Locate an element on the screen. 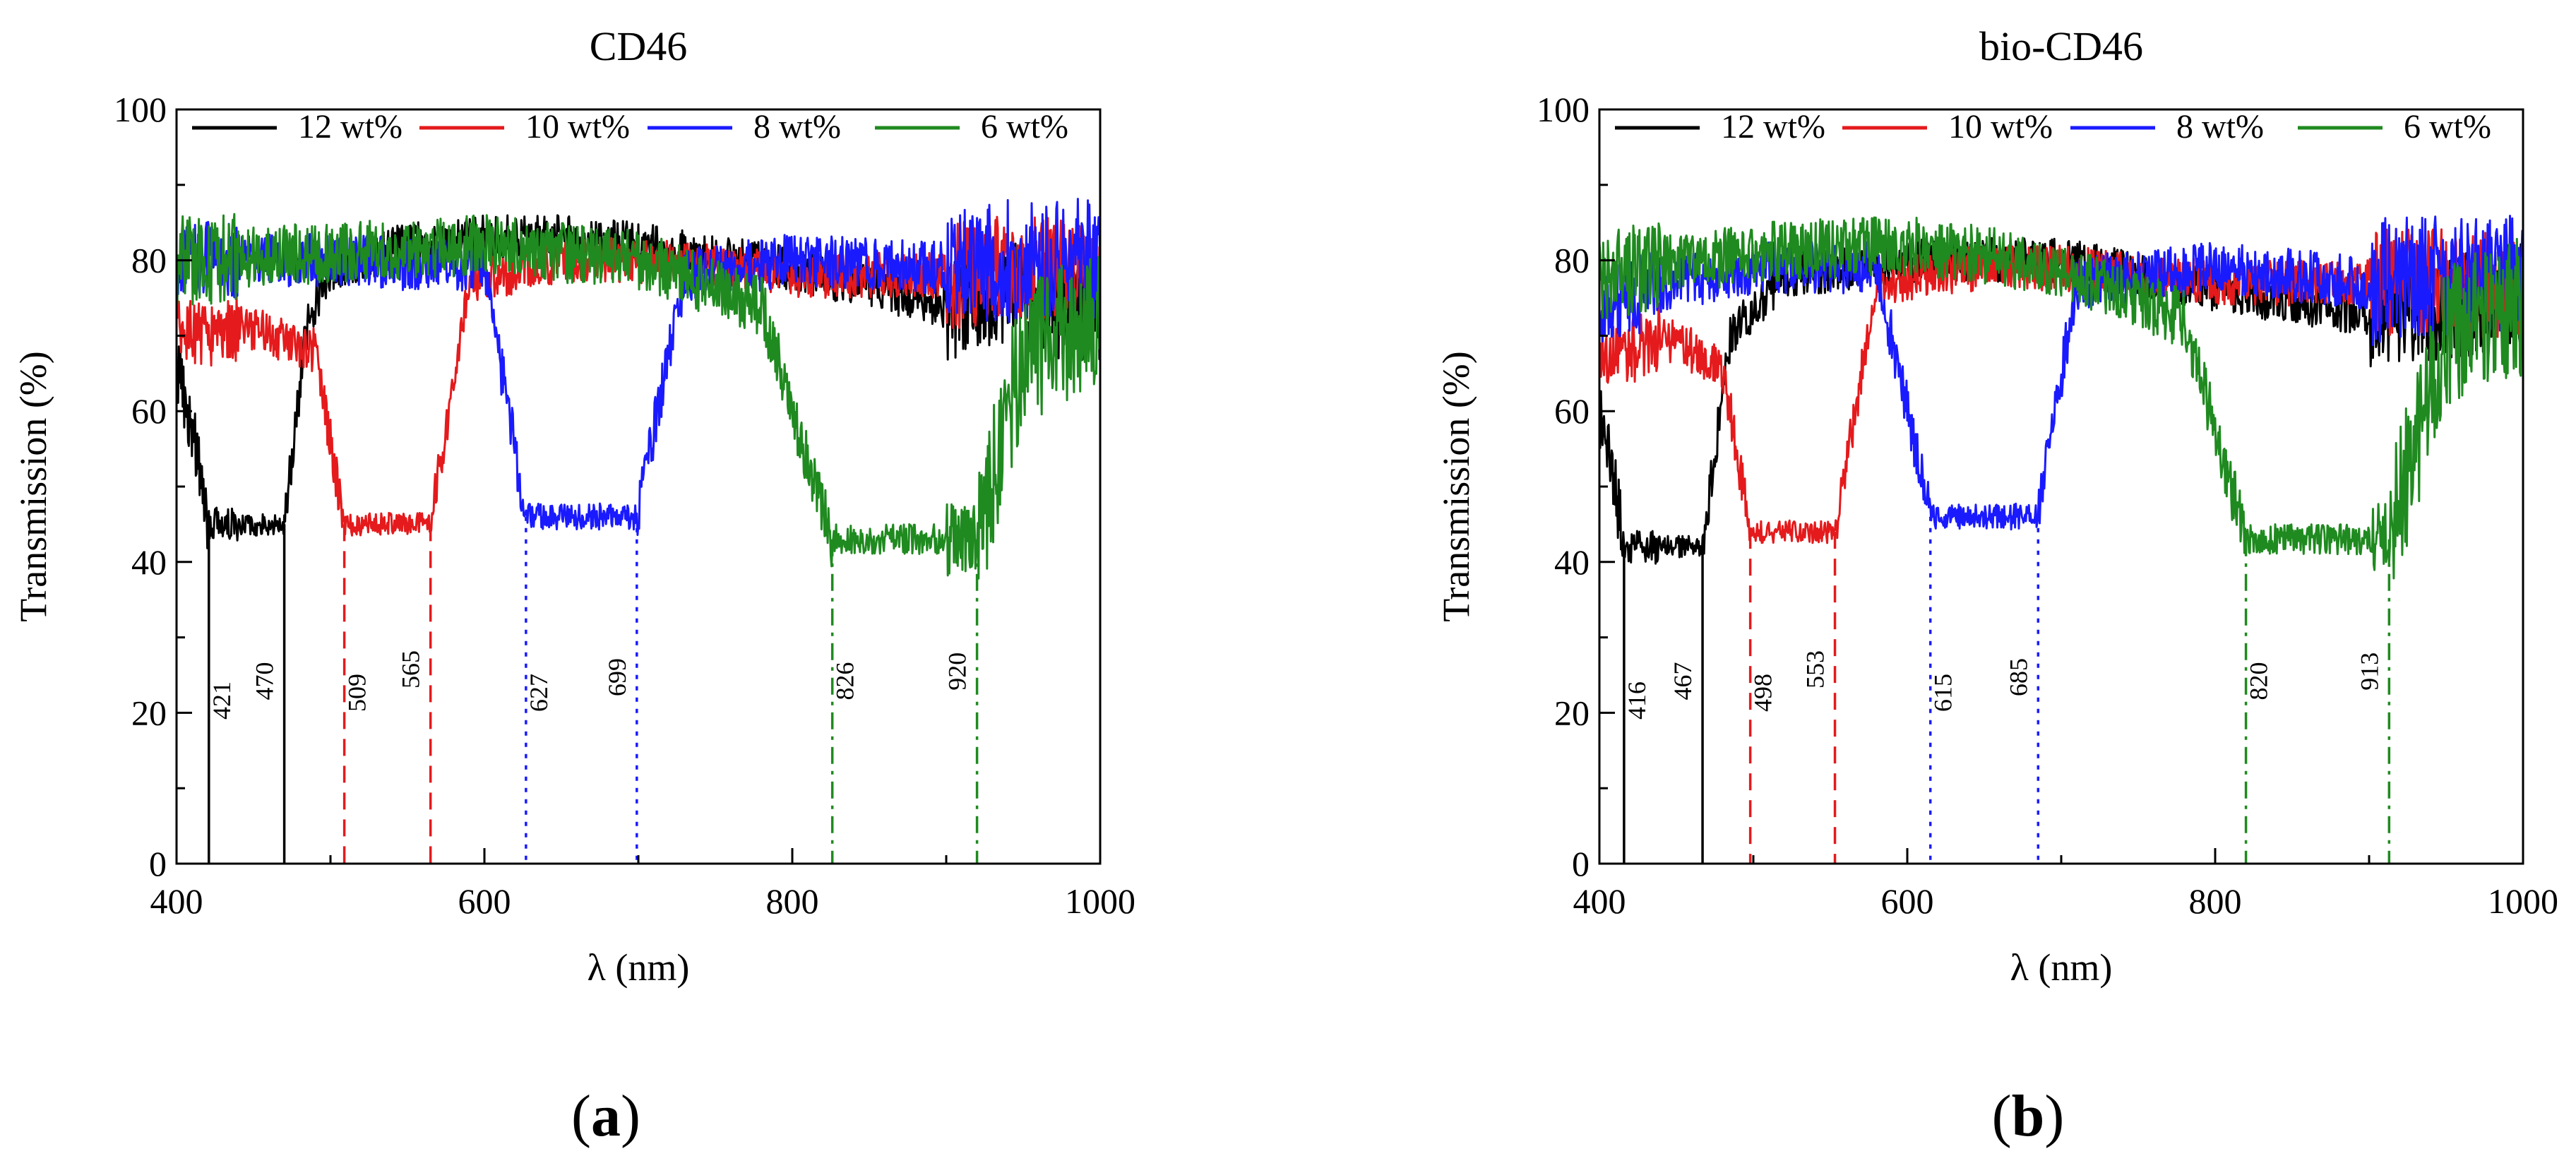 This screenshot has width=2576, height=1156. chart-title: CD46 is located at coordinates (639, 46).